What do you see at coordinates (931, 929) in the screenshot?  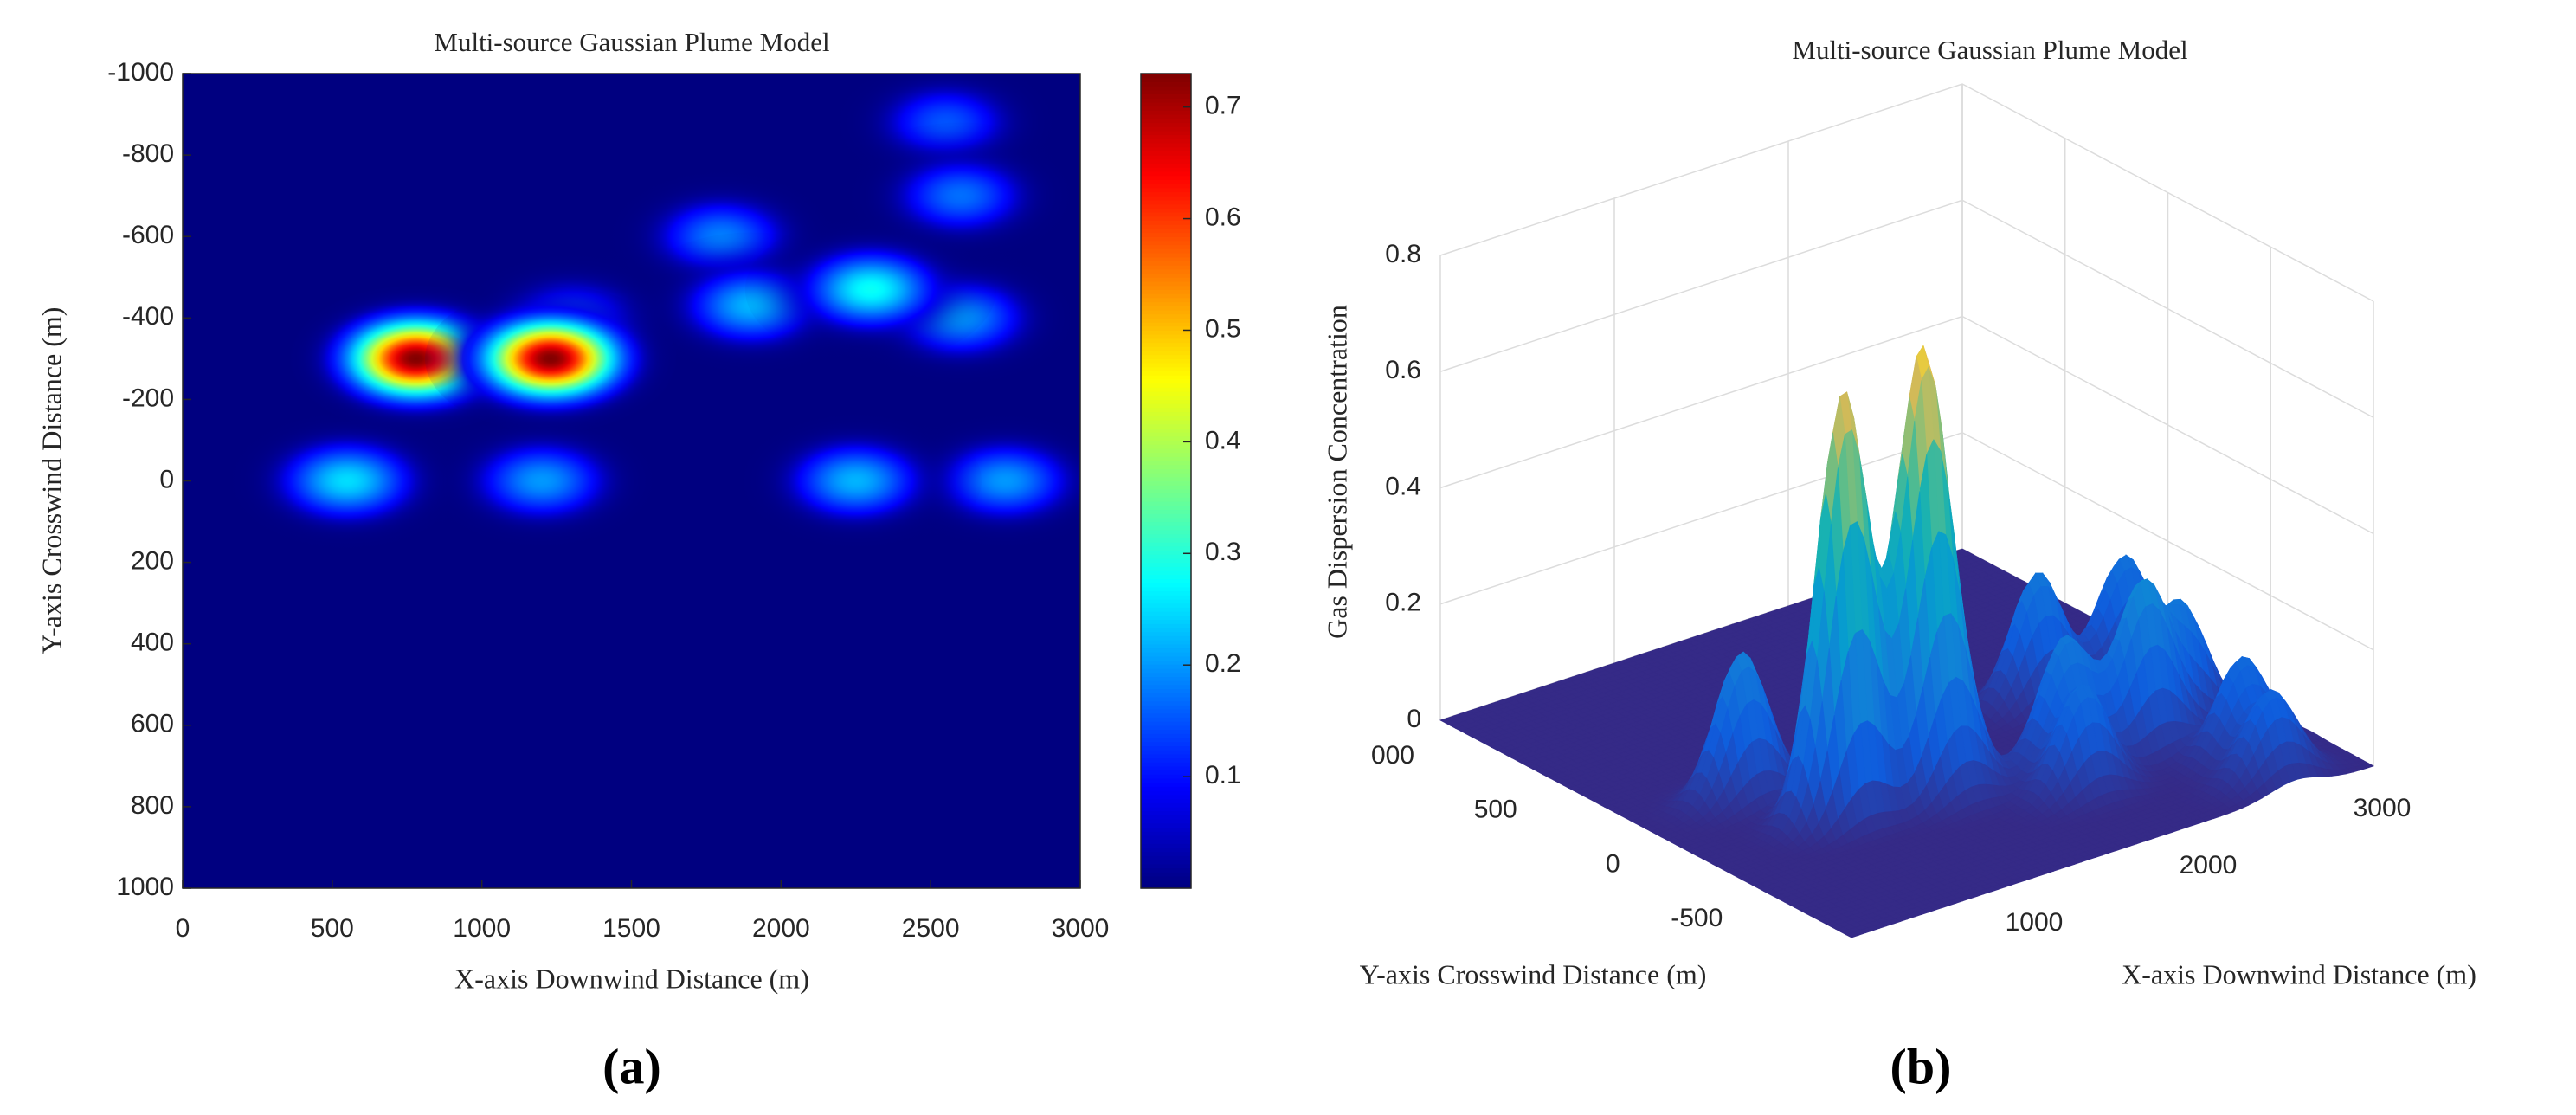 I see `x-tick-label: 2500` at bounding box center [931, 929].